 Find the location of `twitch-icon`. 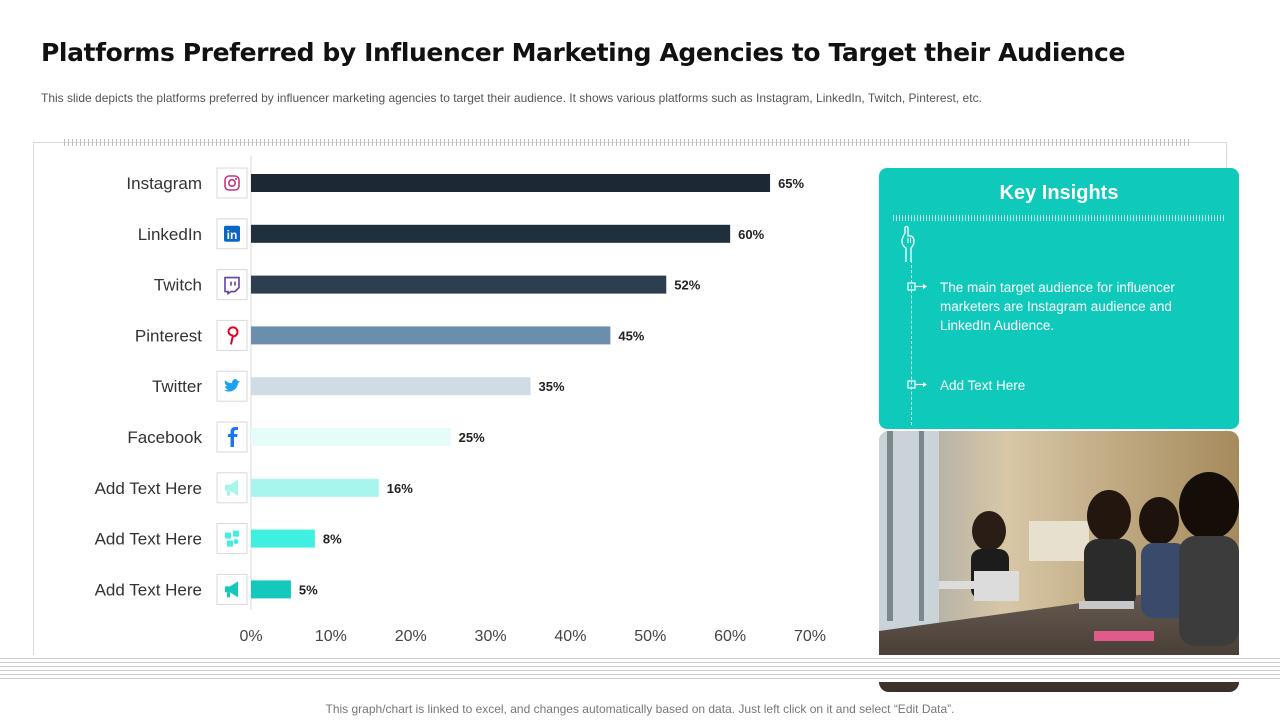

twitch-icon is located at coordinates (232, 285).